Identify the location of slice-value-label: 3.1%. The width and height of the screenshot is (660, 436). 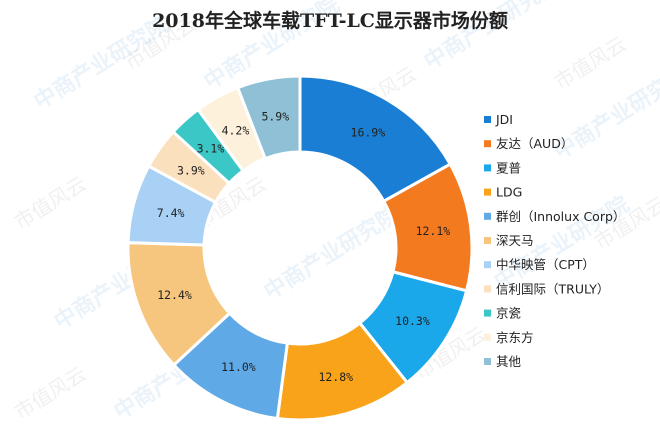
(211, 148).